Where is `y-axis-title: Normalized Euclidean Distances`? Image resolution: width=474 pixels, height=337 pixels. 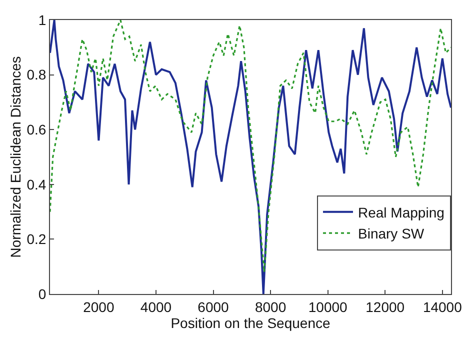
y-axis-title: Normalized Euclidean Distances is located at coordinates (15, 157).